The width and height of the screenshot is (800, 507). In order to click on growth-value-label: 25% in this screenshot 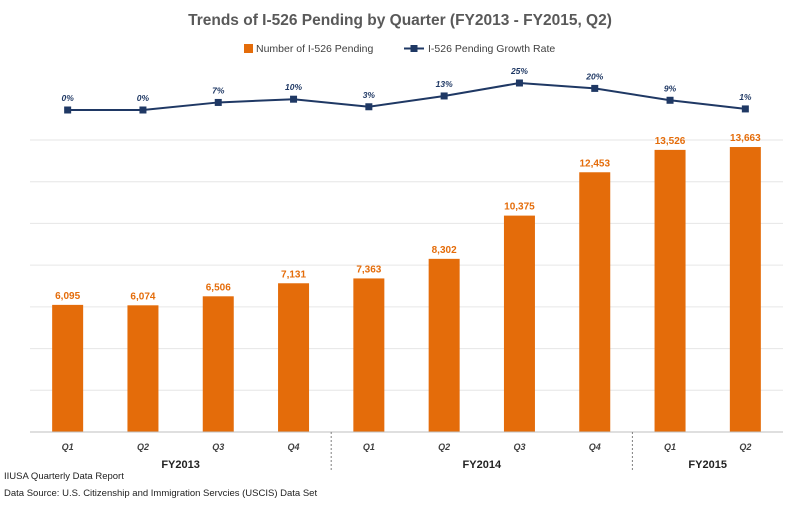, I will do `click(519, 71)`.